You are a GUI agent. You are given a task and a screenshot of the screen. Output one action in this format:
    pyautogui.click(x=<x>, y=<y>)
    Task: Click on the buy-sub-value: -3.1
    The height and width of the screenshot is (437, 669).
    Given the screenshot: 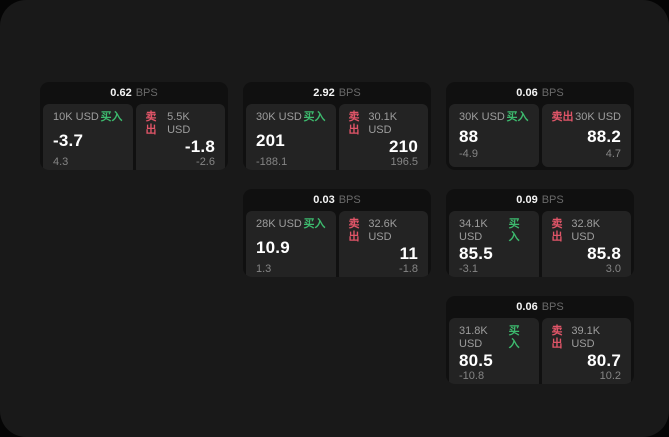 What is the action you would take?
    pyautogui.click(x=468, y=269)
    